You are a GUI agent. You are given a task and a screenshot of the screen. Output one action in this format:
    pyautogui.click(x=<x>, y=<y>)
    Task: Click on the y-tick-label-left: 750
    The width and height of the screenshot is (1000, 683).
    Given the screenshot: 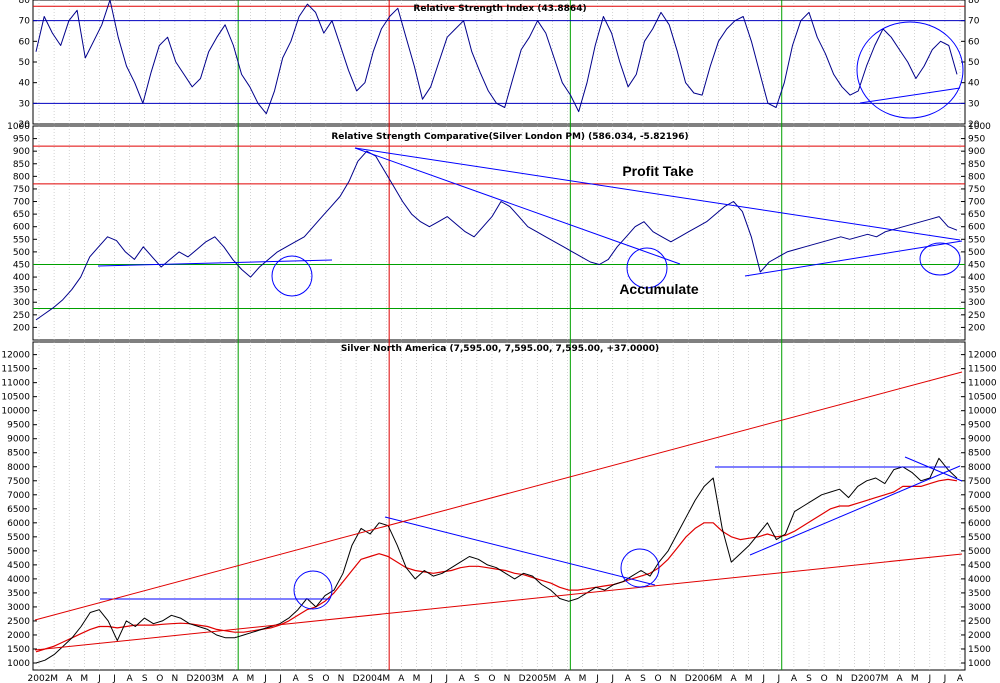 What is the action you would take?
    pyautogui.click(x=21, y=190)
    